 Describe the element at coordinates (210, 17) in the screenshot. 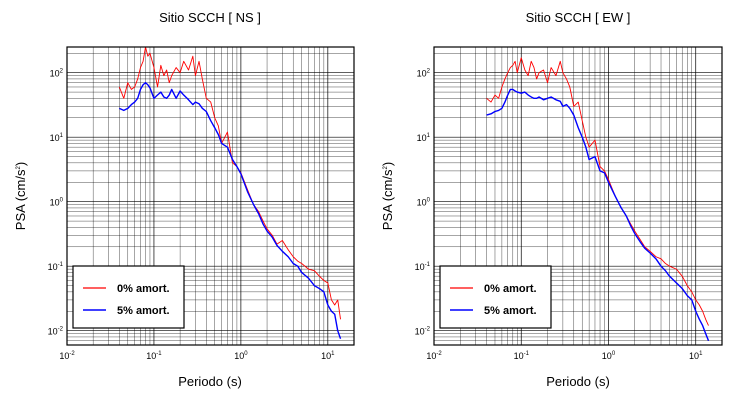

I see `chart-title: Sitio SCCH [ NS ]` at that location.